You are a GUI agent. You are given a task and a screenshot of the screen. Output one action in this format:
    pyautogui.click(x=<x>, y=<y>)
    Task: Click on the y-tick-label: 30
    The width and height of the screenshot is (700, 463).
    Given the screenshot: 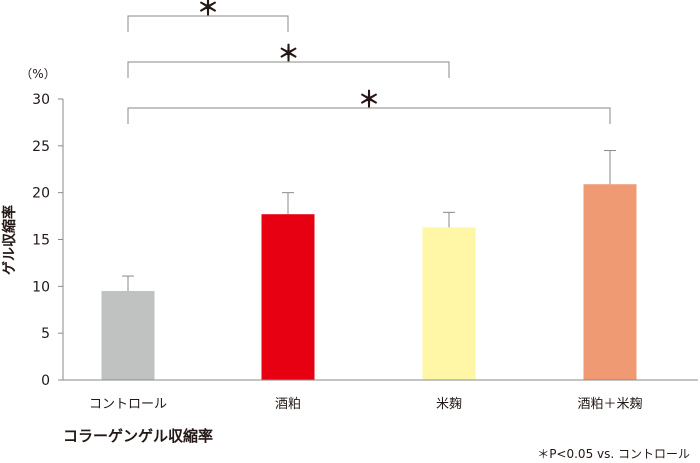 What is the action you would take?
    pyautogui.click(x=41, y=100)
    